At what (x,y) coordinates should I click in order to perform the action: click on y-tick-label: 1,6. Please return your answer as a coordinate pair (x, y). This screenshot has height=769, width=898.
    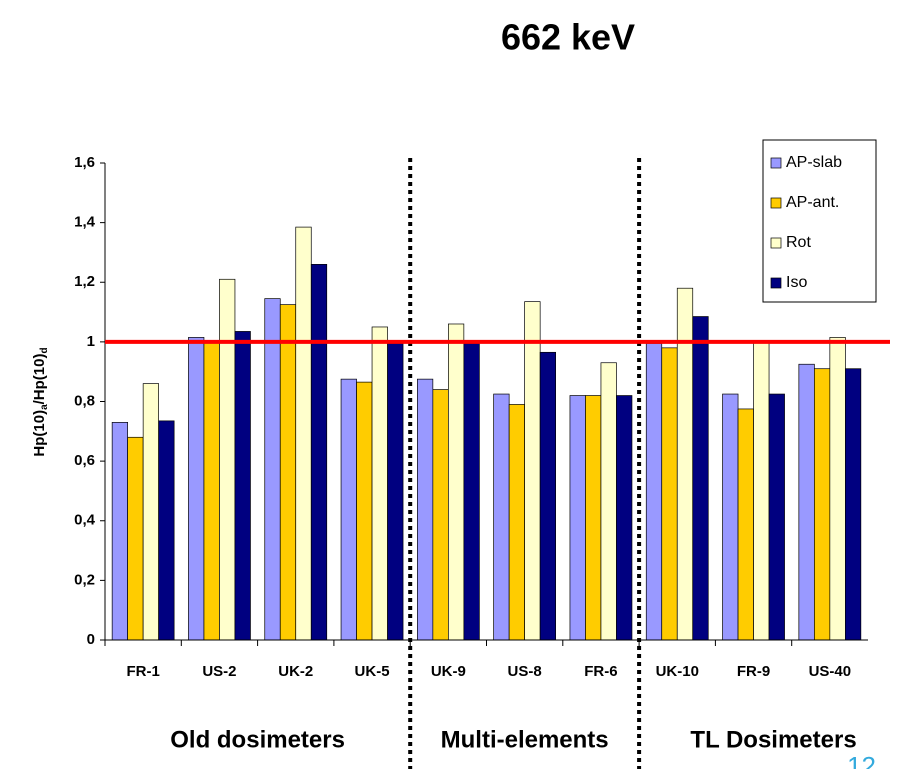
    Looking at the image, I should click on (84, 162).